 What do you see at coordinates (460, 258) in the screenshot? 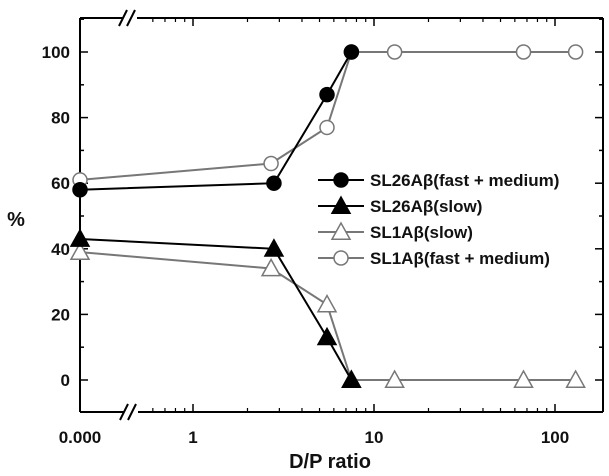
I see `legend-label: SL1Aβ(fast + medium)` at bounding box center [460, 258].